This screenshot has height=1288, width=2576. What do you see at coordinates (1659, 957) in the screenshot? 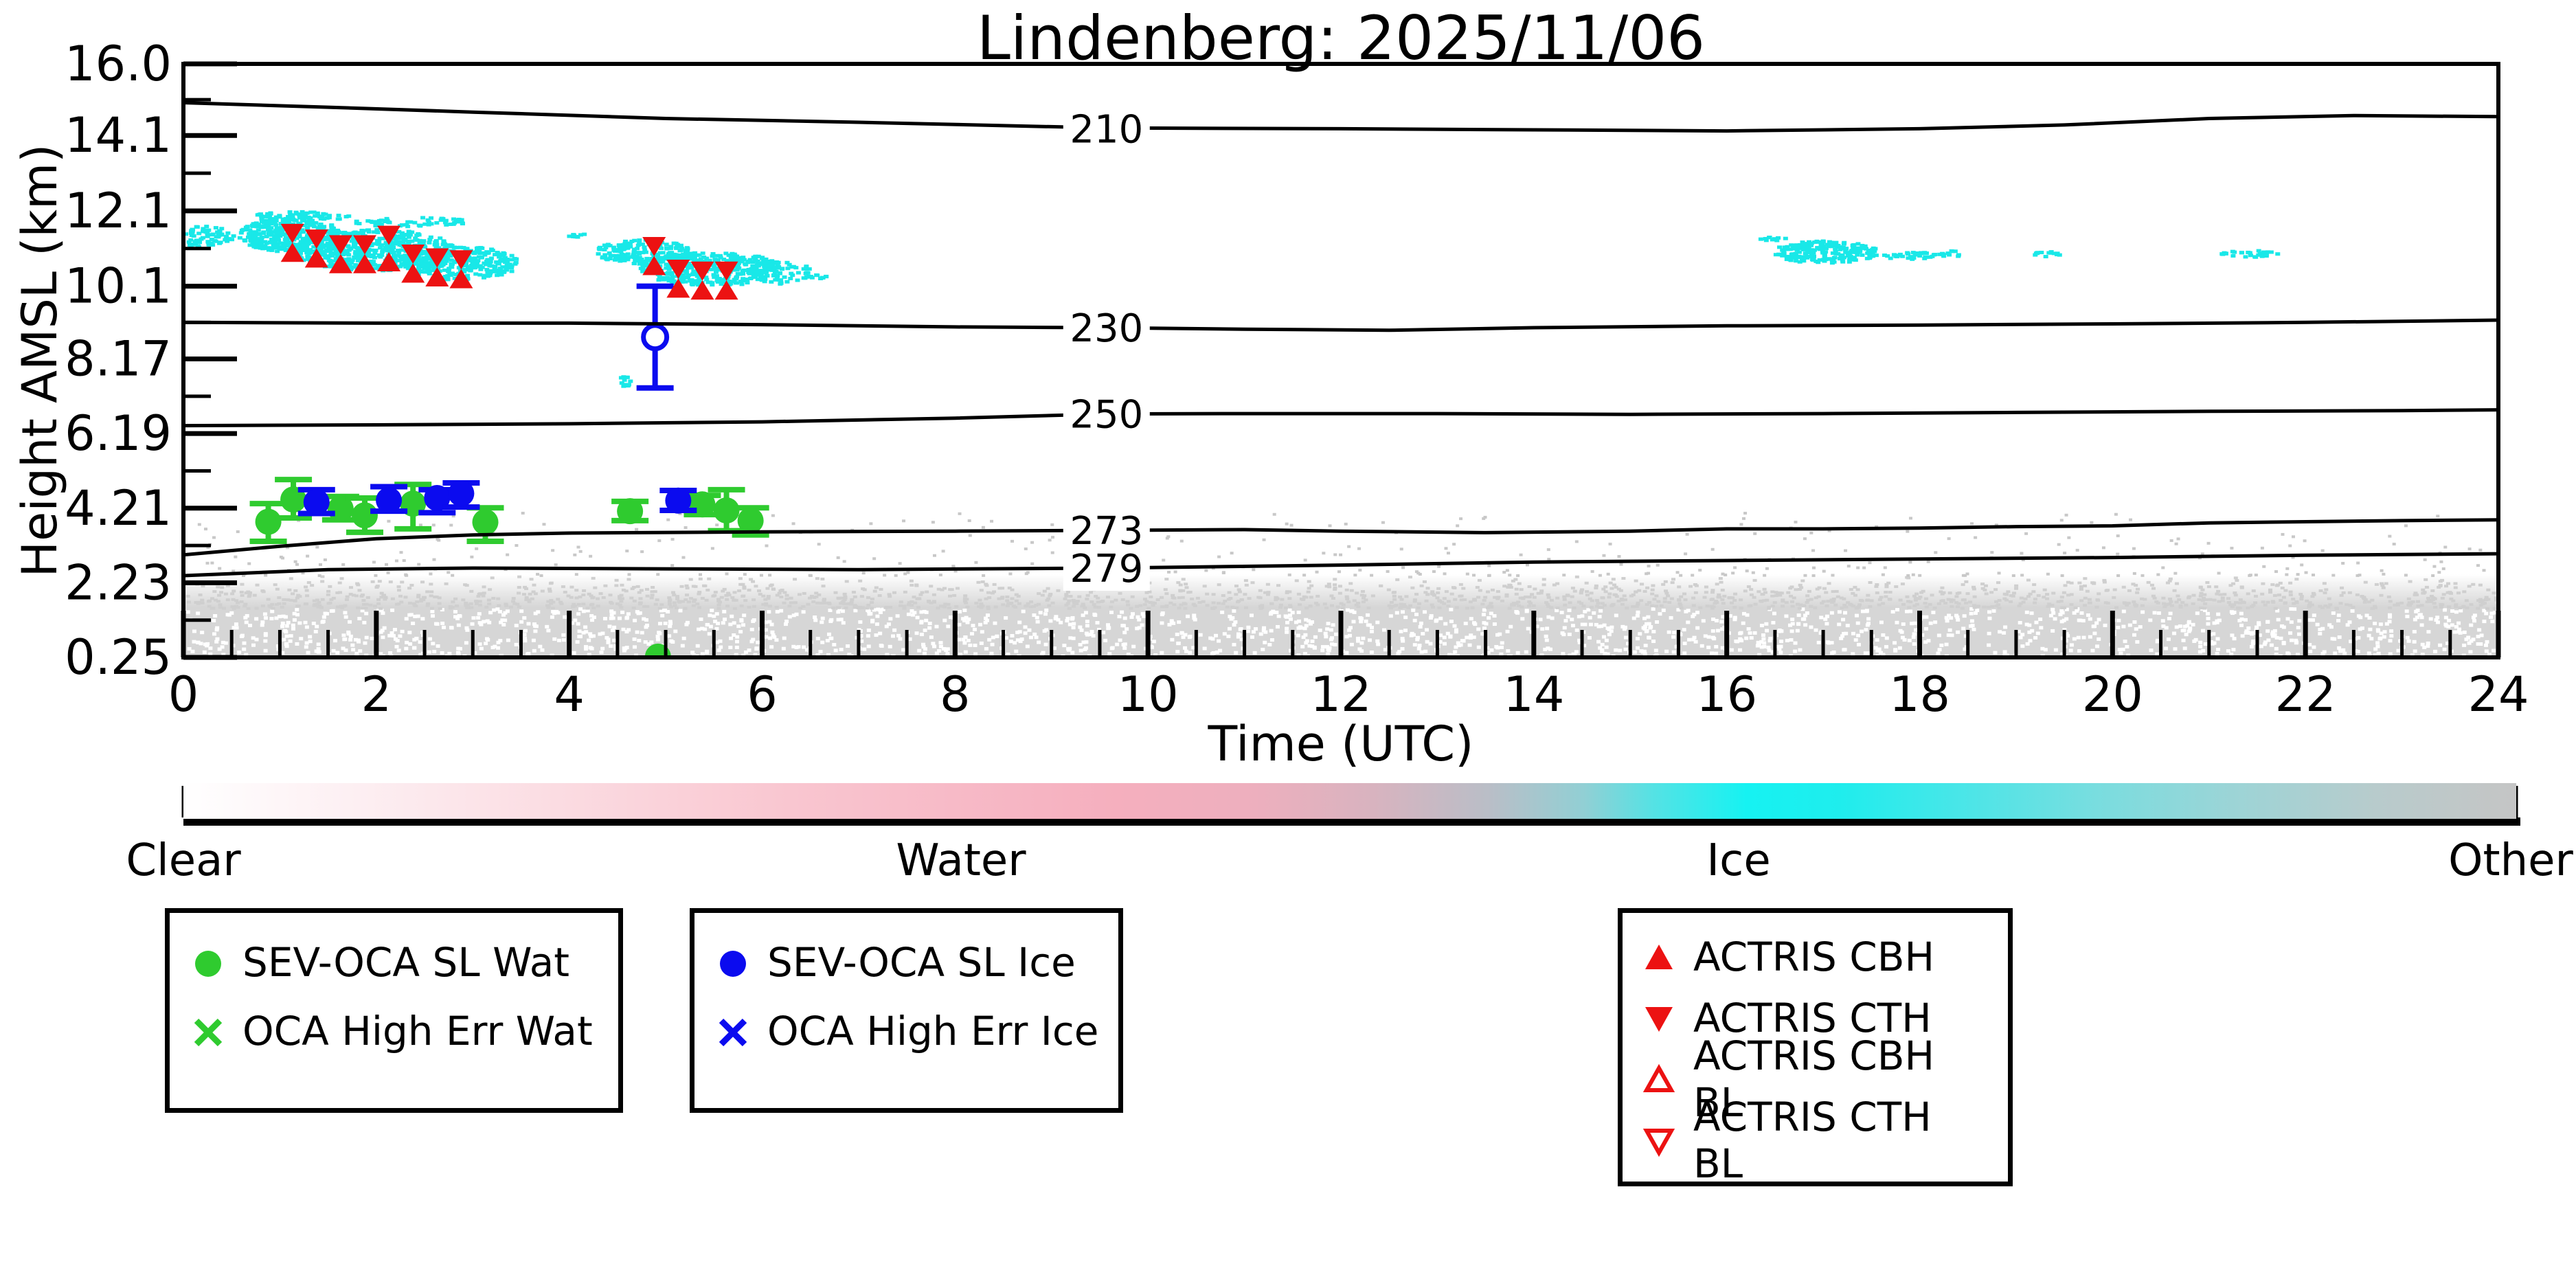
I see `red-triangle-up-icon` at bounding box center [1659, 957].